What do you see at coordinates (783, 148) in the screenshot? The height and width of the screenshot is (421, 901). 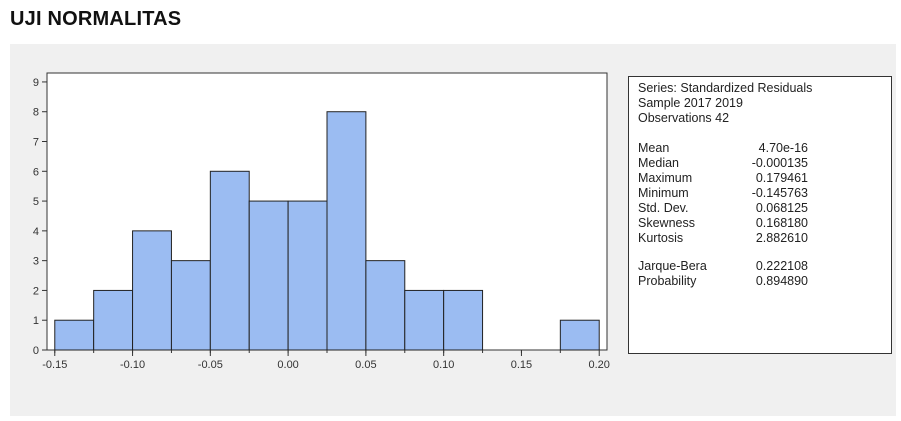 I see `stats-value: 4.70e-16` at bounding box center [783, 148].